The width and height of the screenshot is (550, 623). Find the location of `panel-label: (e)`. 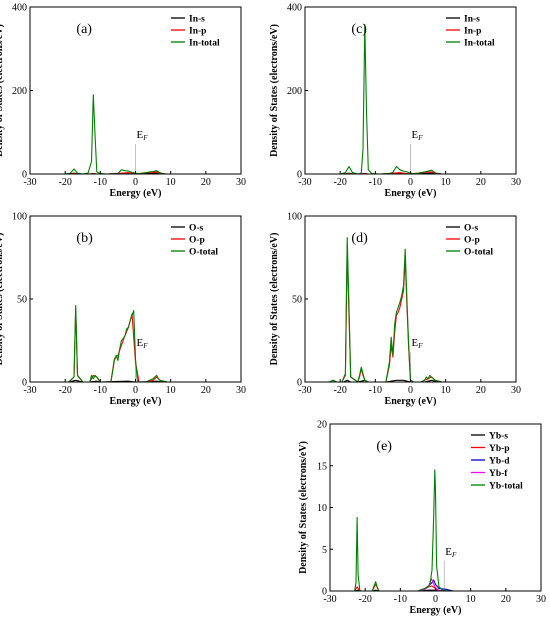

panel-label: (e) is located at coordinates (384, 446).